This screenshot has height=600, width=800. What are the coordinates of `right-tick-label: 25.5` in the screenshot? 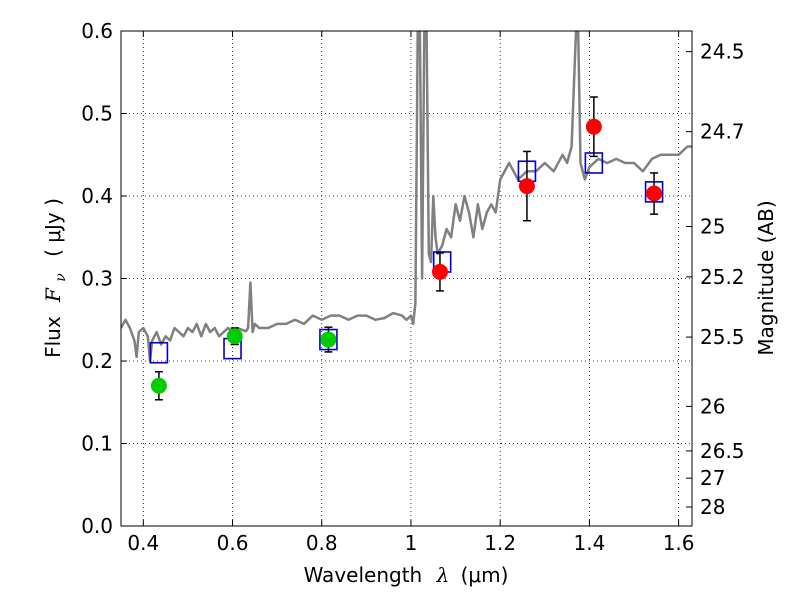 It's located at (722, 337).